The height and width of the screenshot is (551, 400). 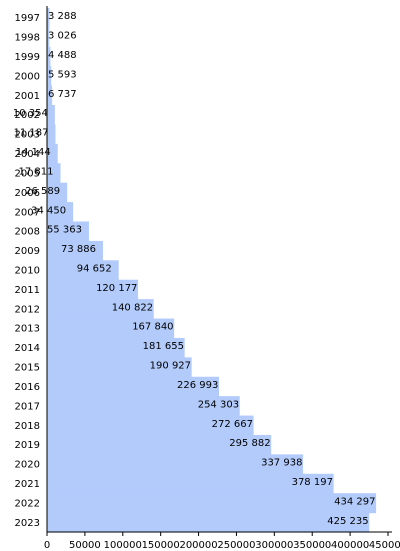 I want to click on y-tick-label: 2004, so click(x=27, y=154).